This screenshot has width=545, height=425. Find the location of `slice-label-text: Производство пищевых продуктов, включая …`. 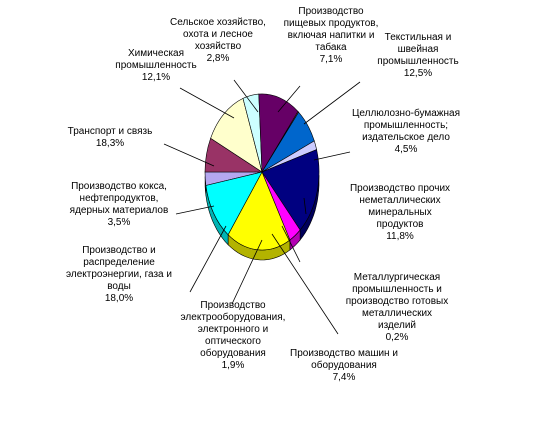

slice-label-text: Производство пищевых продуктов, включая … is located at coordinates (331, 29).